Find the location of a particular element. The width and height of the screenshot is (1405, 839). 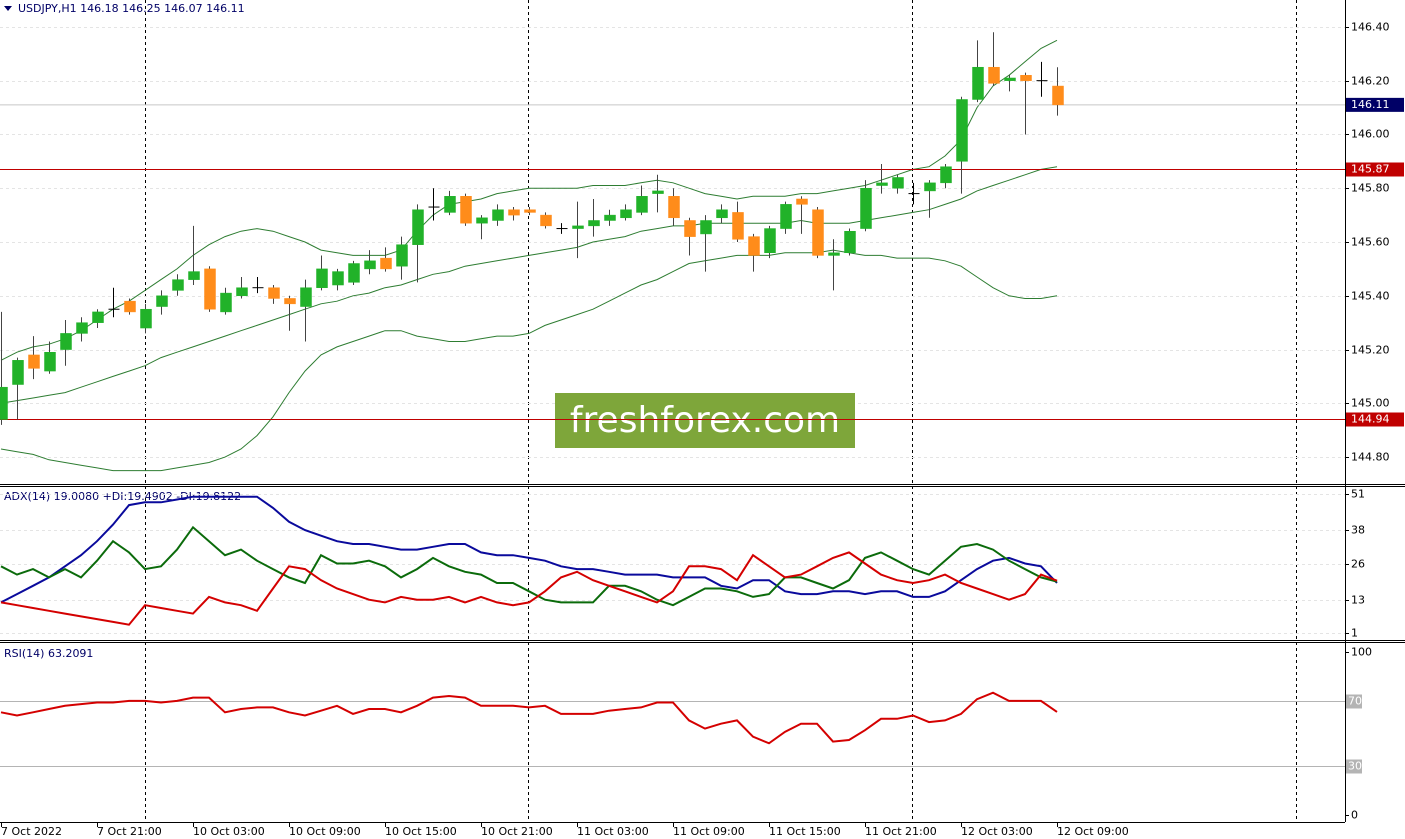

rsi-title: RSI(14) 63.2091 is located at coordinates (48, 653).